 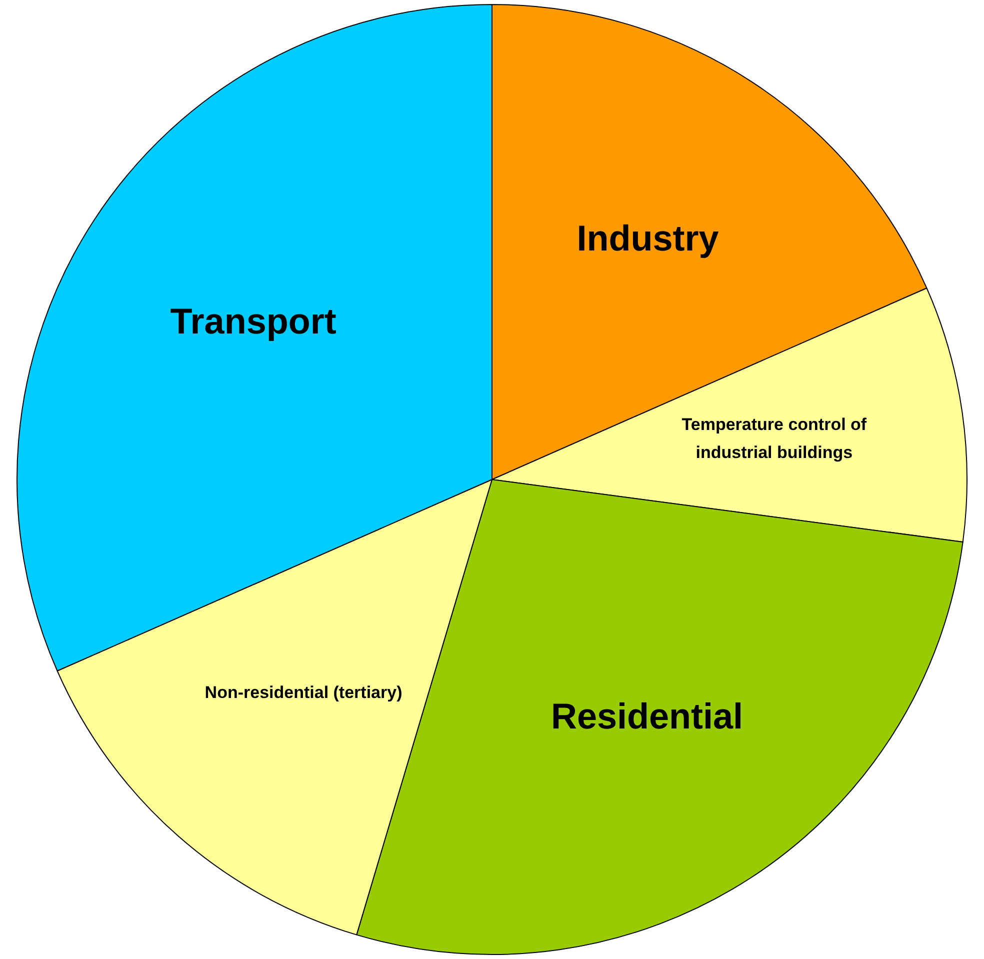 I want to click on slice-label: Industry, so click(x=647, y=238).